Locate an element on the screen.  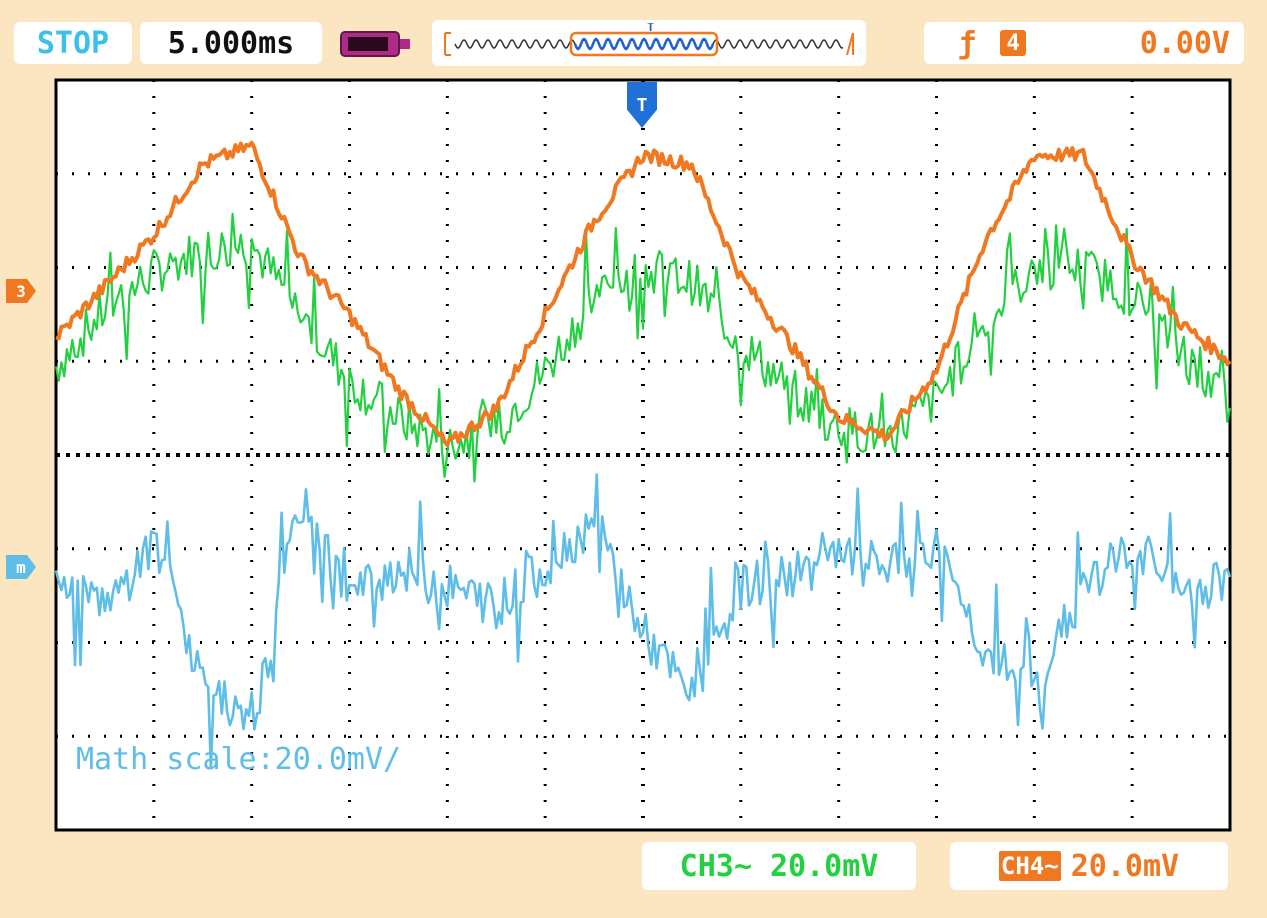
run-status: STOP is located at coordinates (73, 43).